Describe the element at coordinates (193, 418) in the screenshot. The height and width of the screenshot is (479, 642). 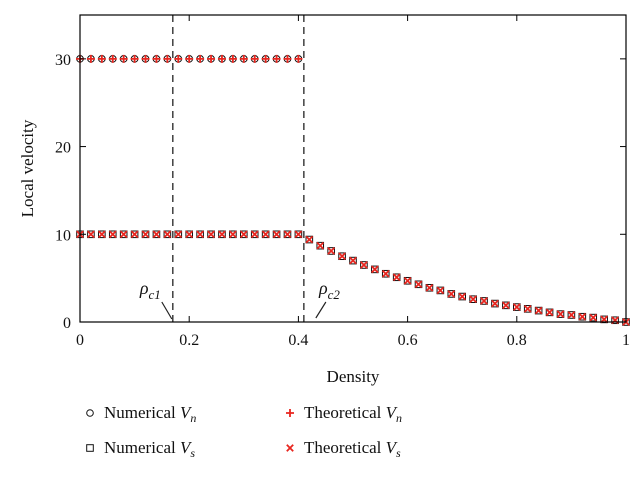
I see `legend-subscript: n` at that location.